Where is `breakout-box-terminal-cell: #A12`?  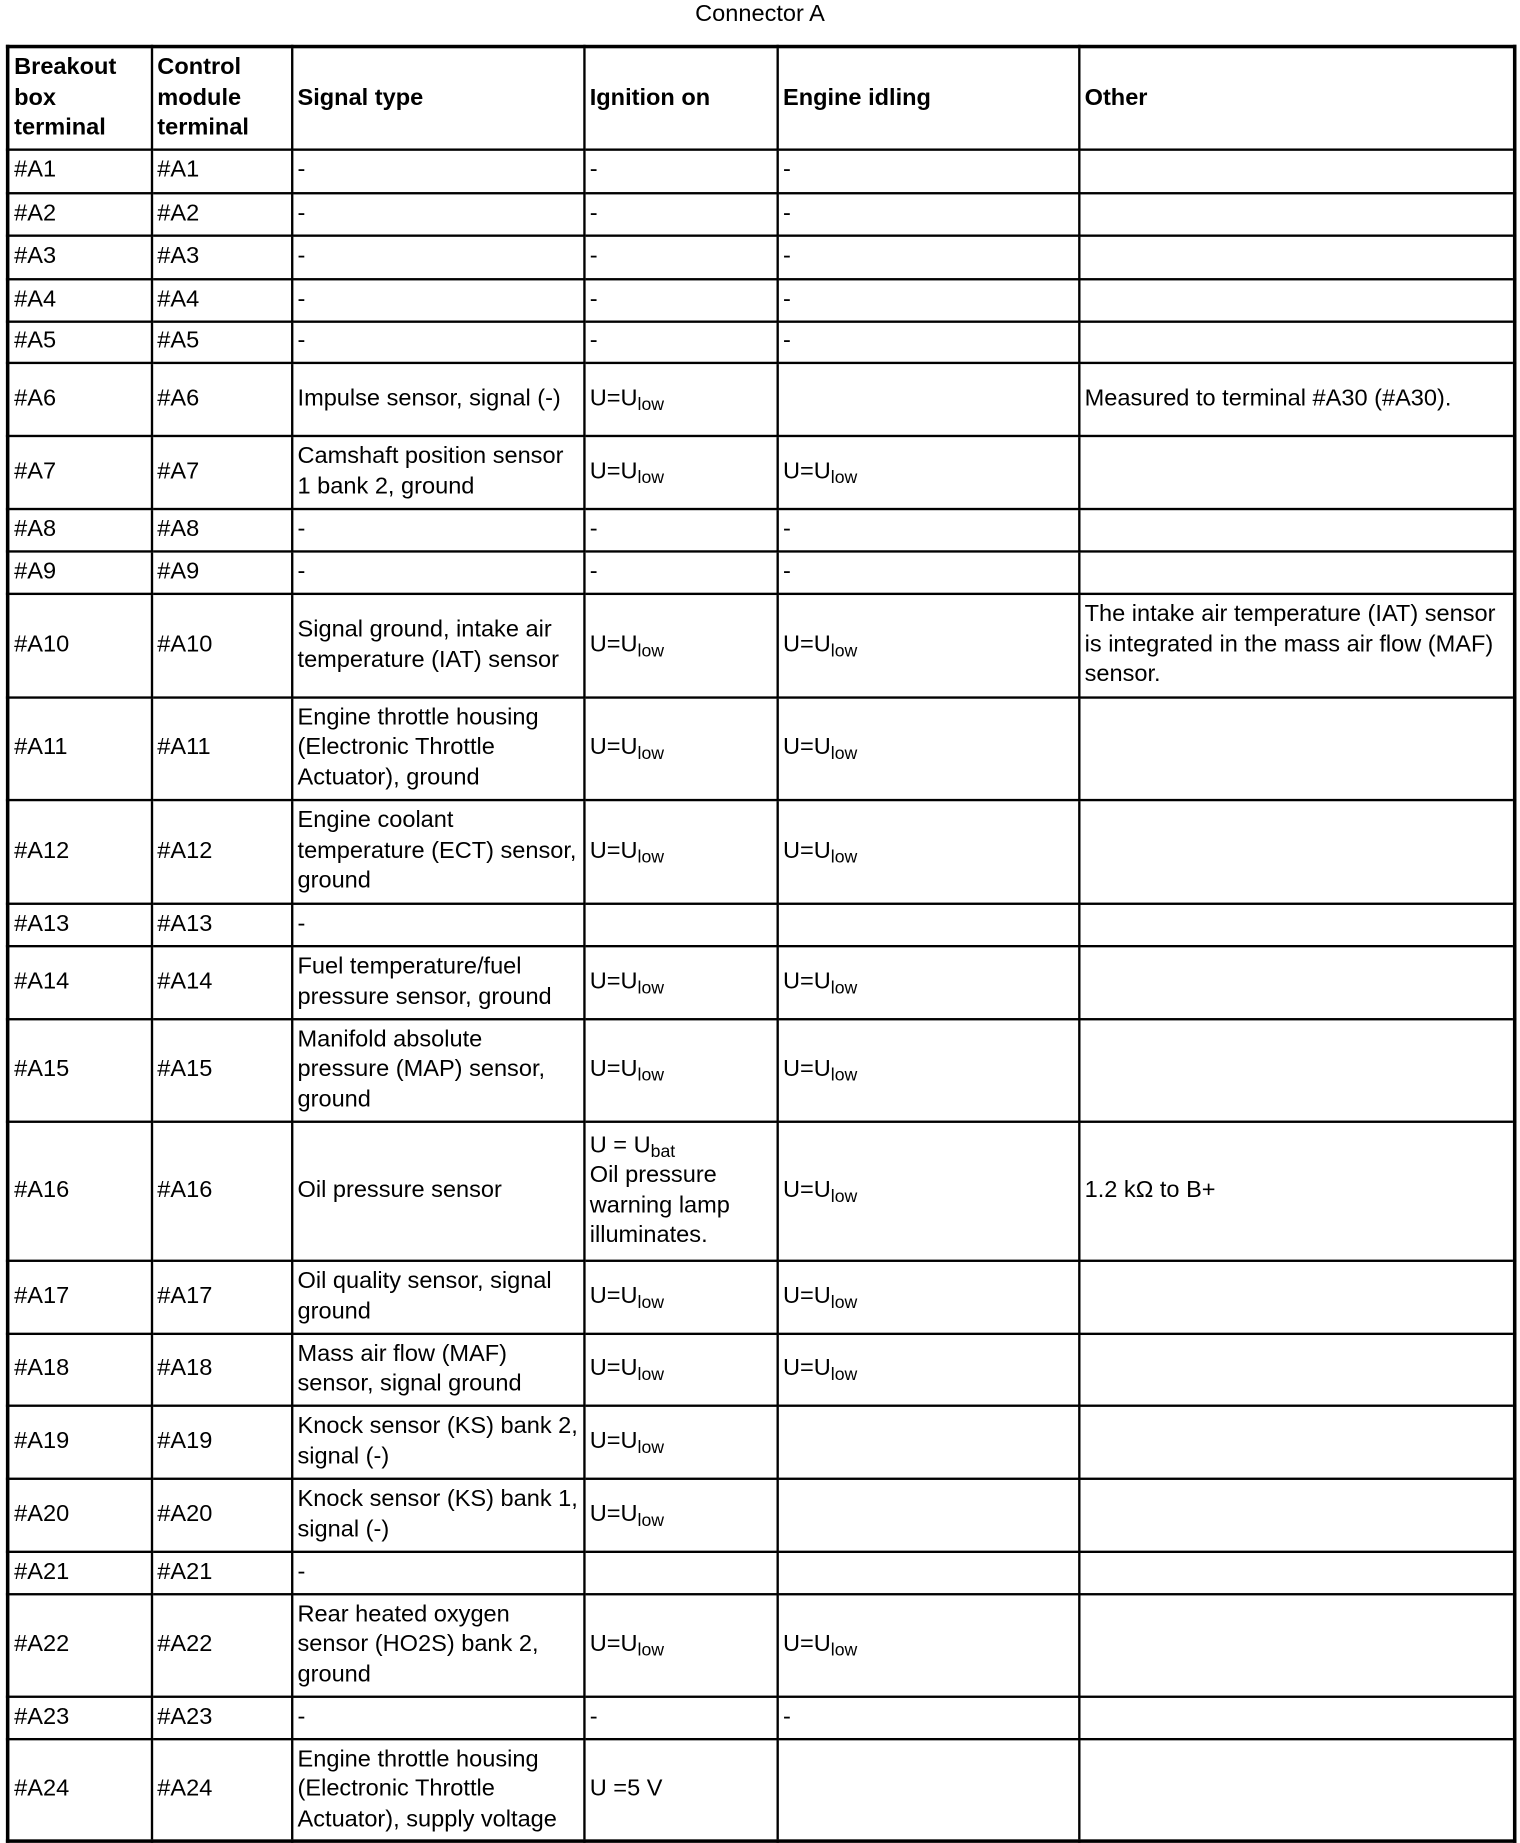 breakout-box-terminal-cell: #A12 is located at coordinates (79, 851).